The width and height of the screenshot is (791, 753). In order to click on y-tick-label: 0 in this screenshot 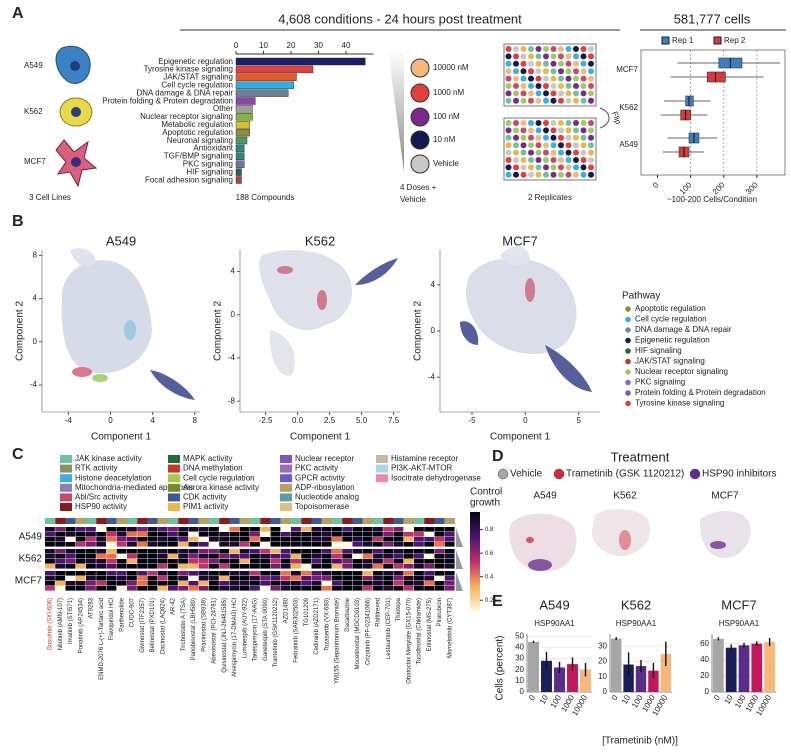, I will do `click(522, 691)`.